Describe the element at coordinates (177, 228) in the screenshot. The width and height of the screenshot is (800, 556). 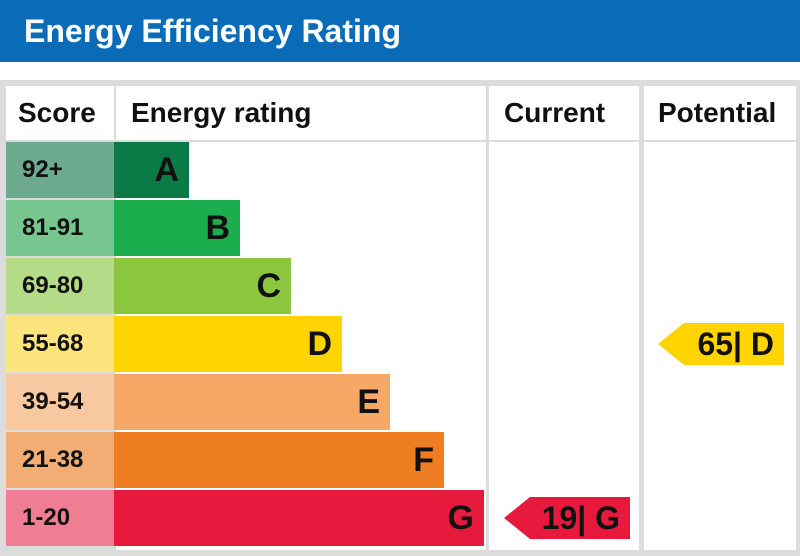
I see `rating-bar-b: B` at that location.